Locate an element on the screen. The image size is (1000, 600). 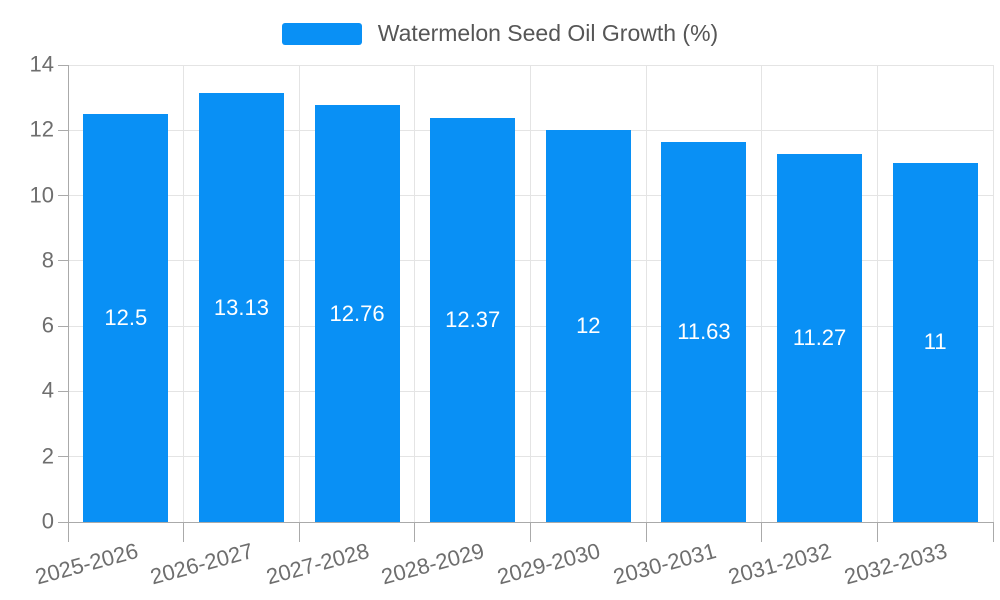
x-axis-tick-label: 2031-2032 is located at coordinates (780, 564).